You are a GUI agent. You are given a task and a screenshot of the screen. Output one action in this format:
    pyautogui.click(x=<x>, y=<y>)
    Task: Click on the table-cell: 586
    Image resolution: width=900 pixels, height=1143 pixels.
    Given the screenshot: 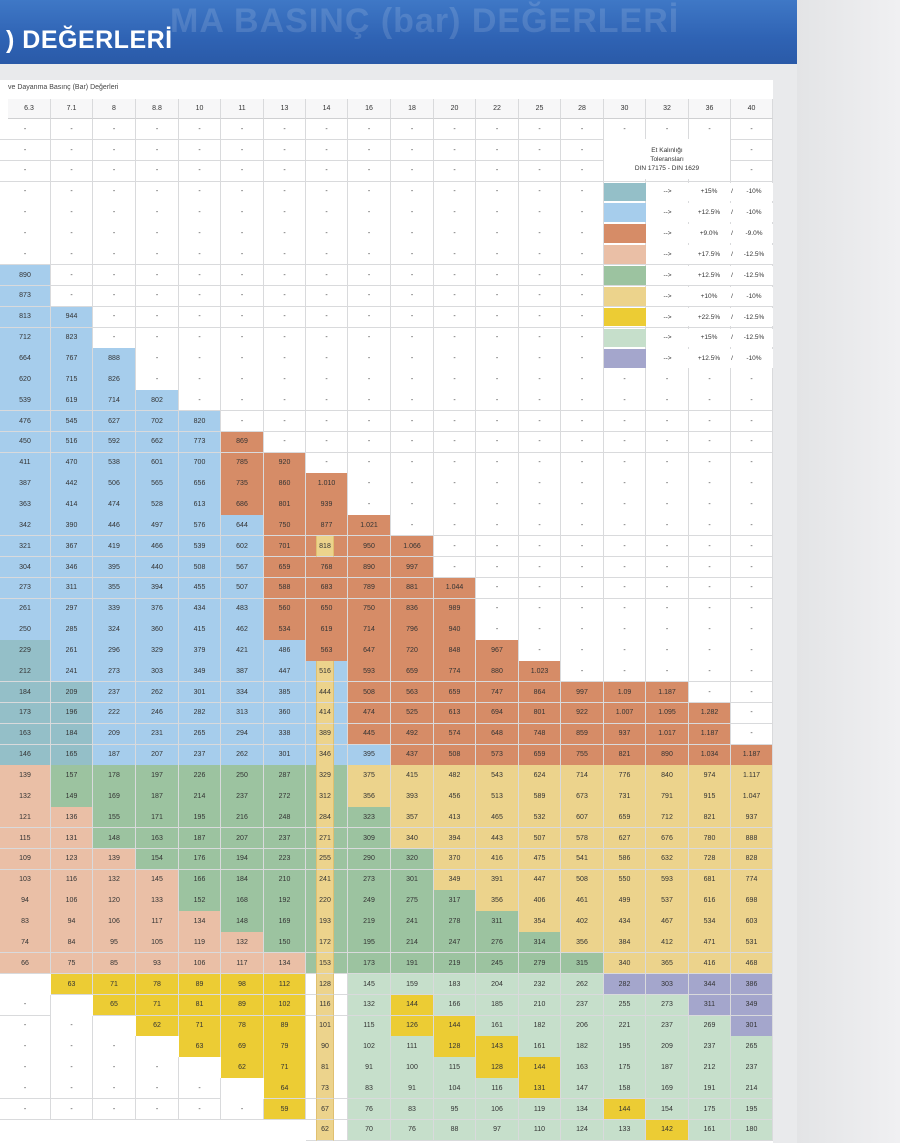 What is the action you would take?
    pyautogui.click(x=625, y=859)
    